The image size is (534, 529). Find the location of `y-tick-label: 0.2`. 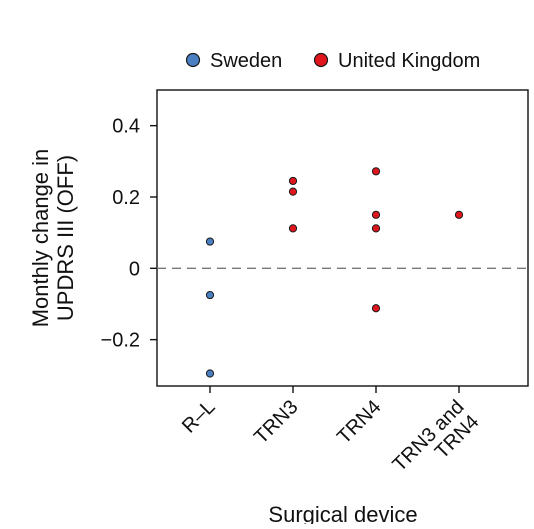

y-tick-label: 0.2 is located at coordinates (126, 198).